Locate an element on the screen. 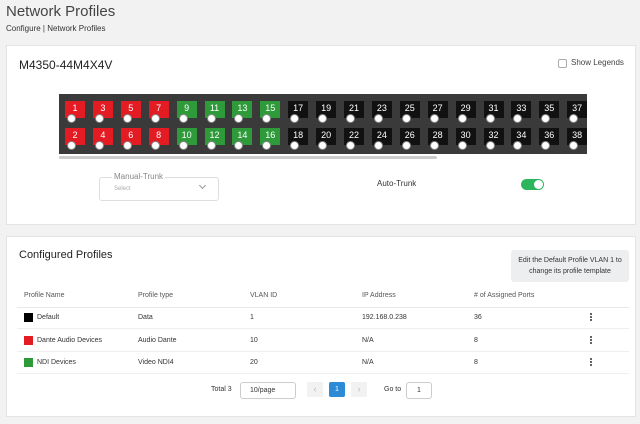 This screenshot has width=640, height=424. current-page: 1 is located at coordinates (337, 389).